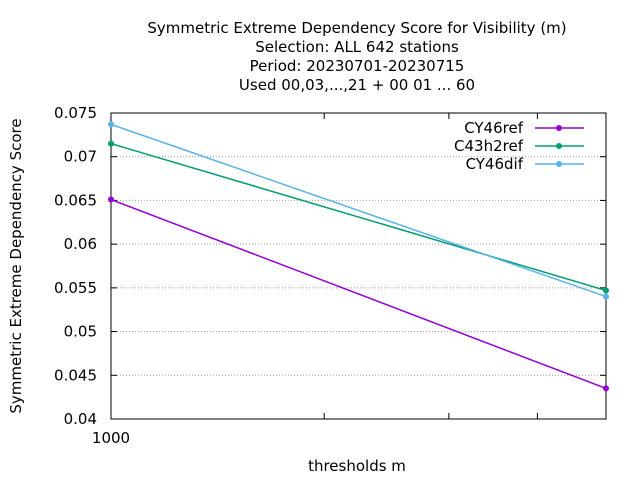  What do you see at coordinates (16, 265) in the screenshot?
I see `y-axis-label: Symmetric Extreme Dependency Score` at bounding box center [16, 265].